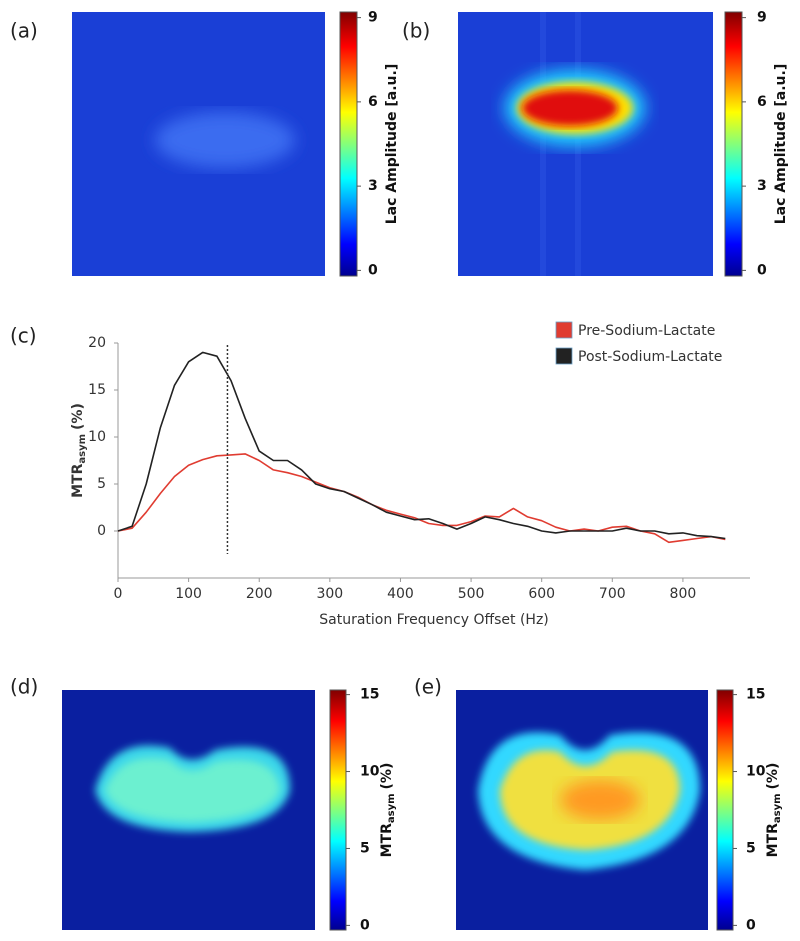 The width and height of the screenshot is (800, 941). I want to click on image-e, so click(582, 810).